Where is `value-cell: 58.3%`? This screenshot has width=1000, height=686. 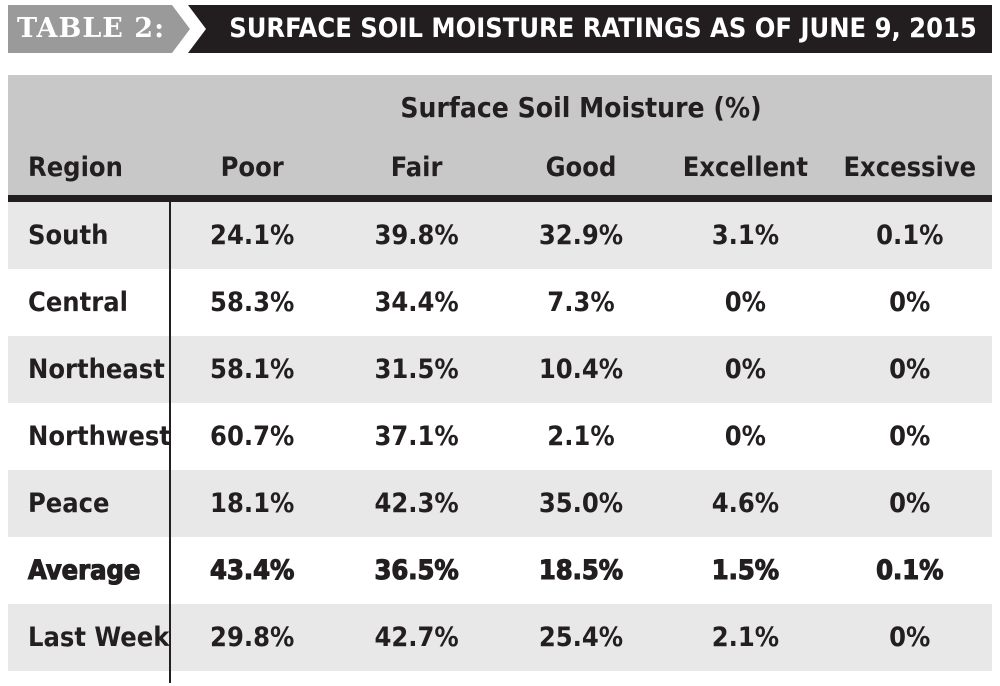 value-cell: 58.3% is located at coordinates (252, 302).